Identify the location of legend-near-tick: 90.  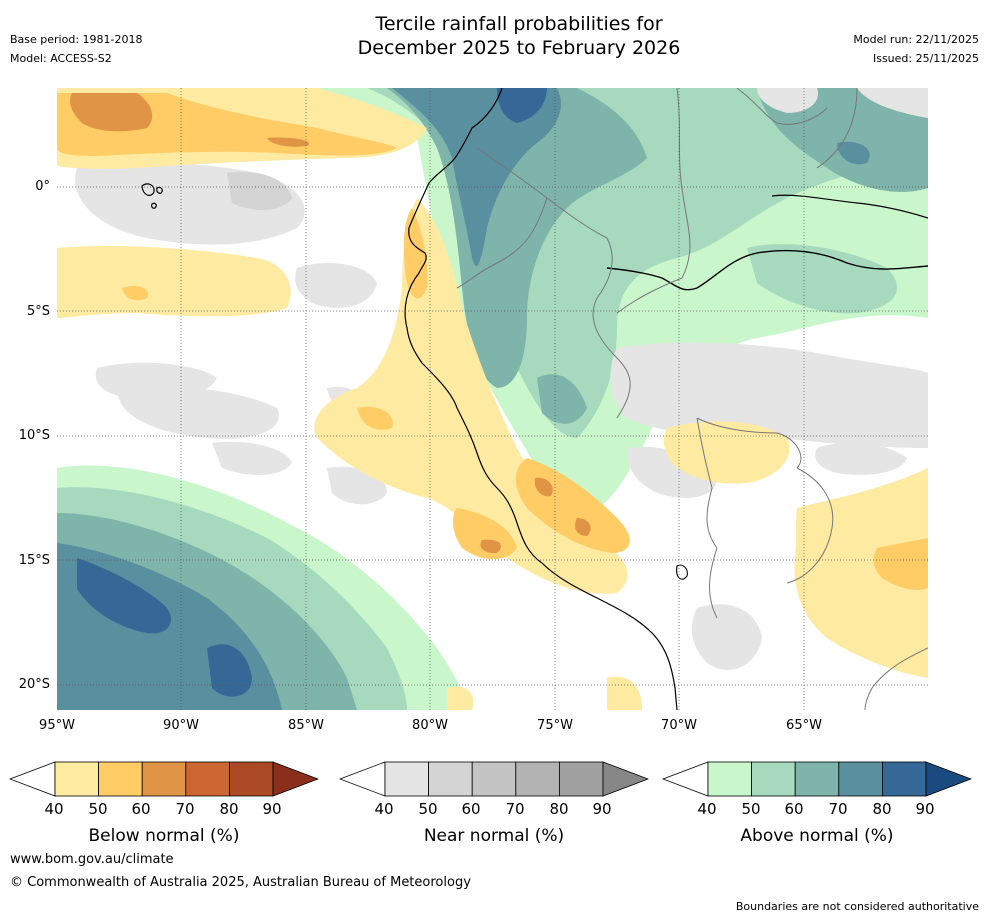
(602, 809).